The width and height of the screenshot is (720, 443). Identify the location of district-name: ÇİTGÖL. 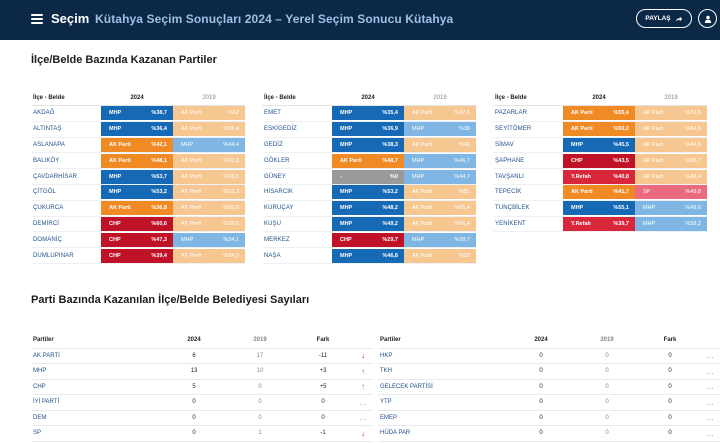
(44, 192).